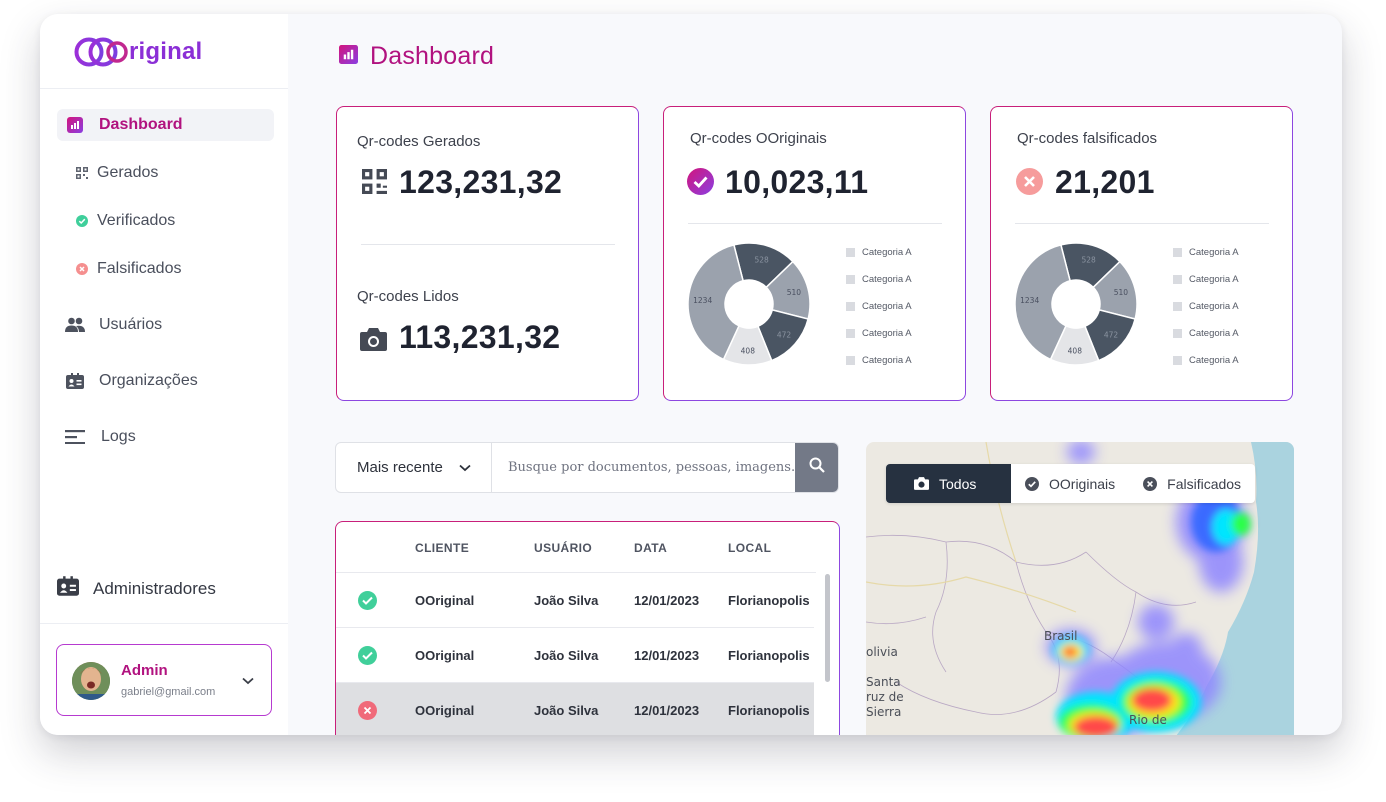  What do you see at coordinates (128, 172) in the screenshot?
I see `sidebar-item-label: Gerados` at bounding box center [128, 172].